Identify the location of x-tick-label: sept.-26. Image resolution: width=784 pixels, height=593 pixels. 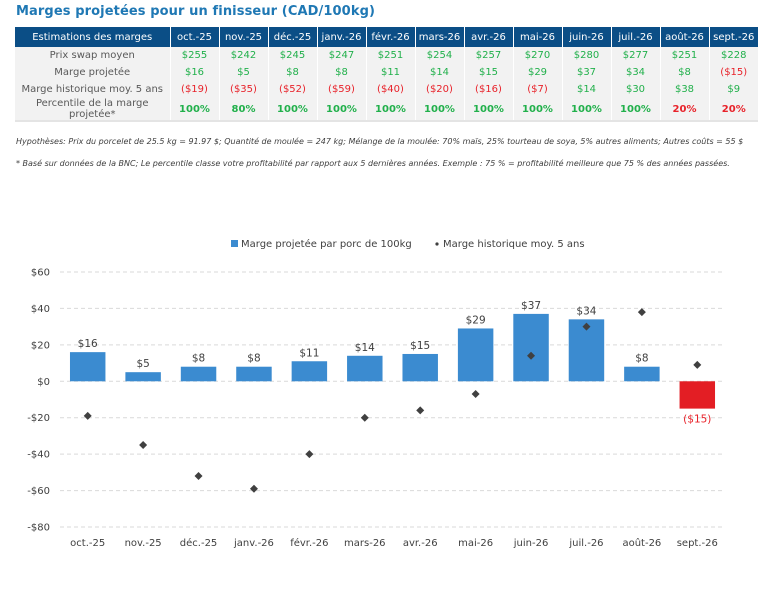
(697, 543).